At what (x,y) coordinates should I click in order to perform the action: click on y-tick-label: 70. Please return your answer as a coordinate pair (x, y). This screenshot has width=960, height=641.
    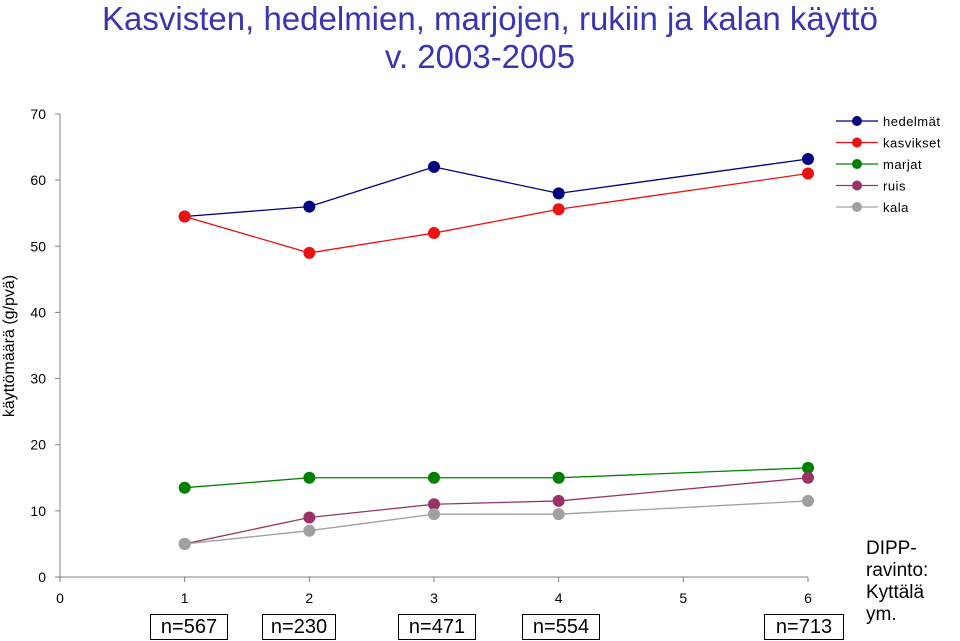
    Looking at the image, I should click on (38, 114).